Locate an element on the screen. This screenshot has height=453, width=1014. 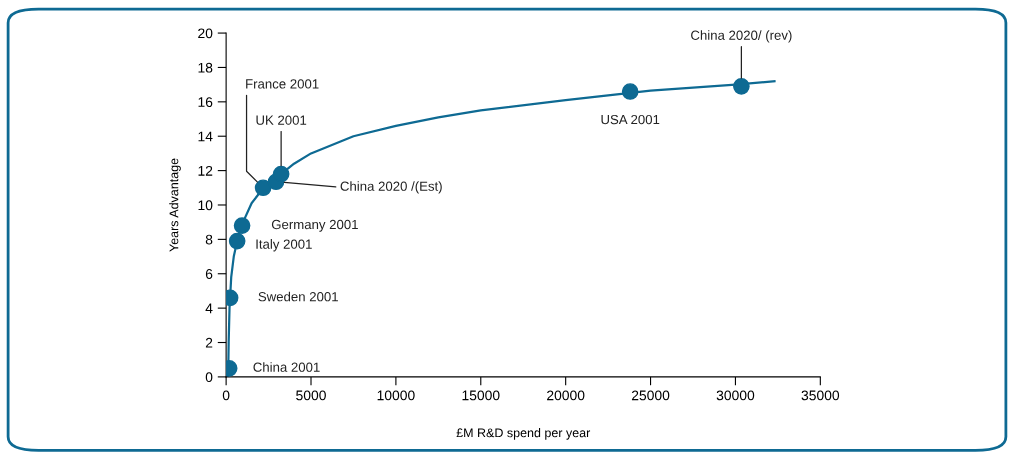
annotation: France 2001 is located at coordinates (282, 84).